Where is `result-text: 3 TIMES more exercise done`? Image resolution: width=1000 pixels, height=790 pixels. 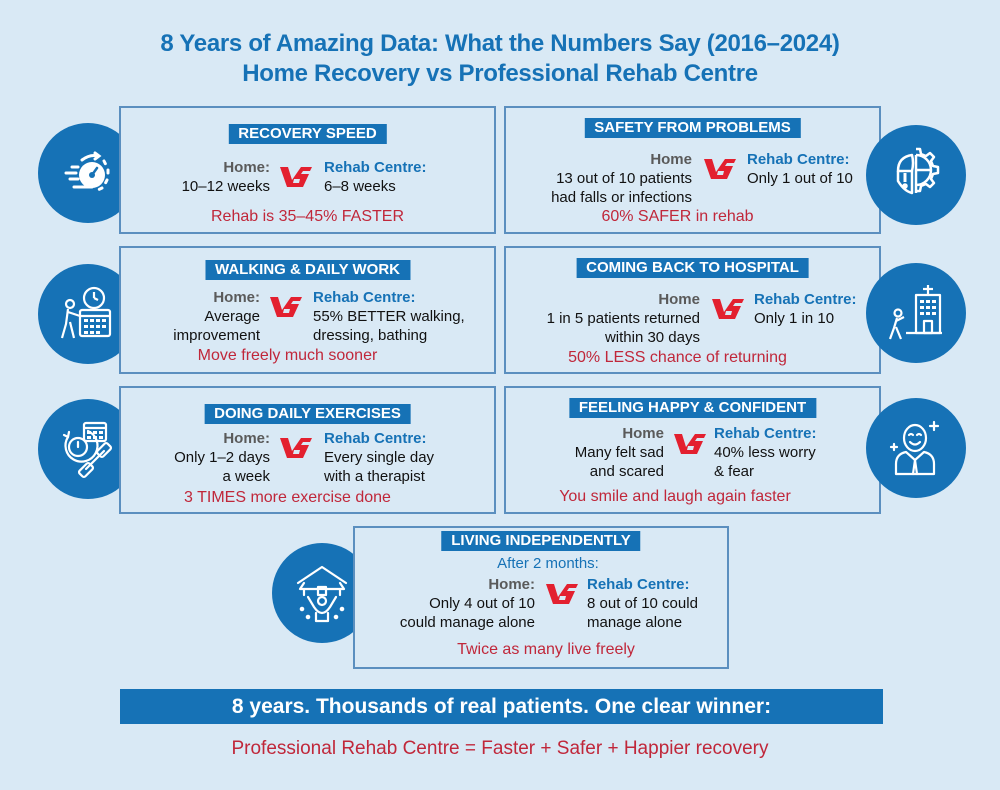 result-text: 3 TIMES more exercise done is located at coordinates (287, 497).